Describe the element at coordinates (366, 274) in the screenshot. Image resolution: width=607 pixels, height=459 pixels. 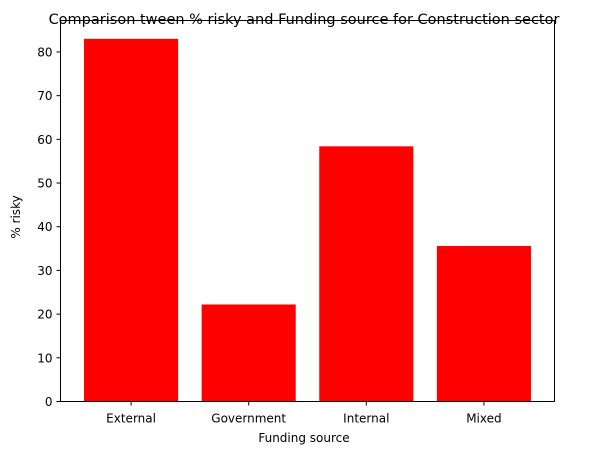
I see `bar-internal` at that location.